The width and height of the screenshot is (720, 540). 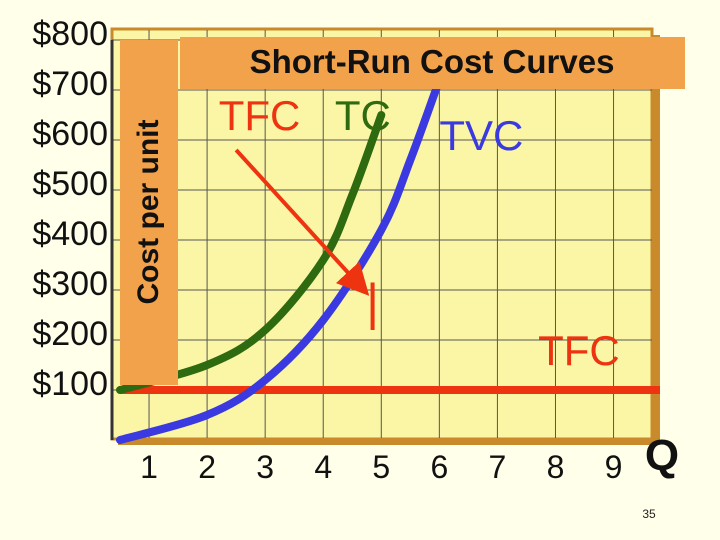 What do you see at coordinates (323, 467) in the screenshot?
I see `x-tick-label: 4` at bounding box center [323, 467].